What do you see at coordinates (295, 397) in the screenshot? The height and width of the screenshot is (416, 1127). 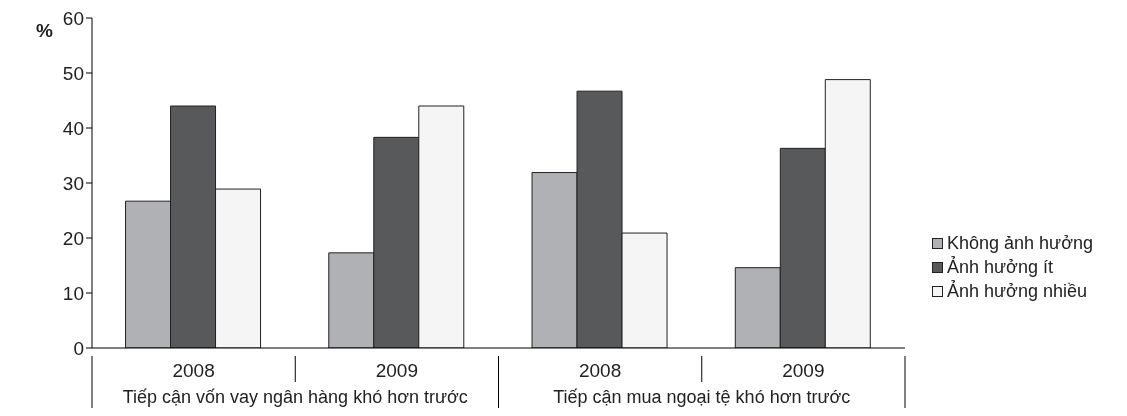 I see `text: Tiếp cận vốn vay ngân hàng khó hơn trước` at bounding box center [295, 397].